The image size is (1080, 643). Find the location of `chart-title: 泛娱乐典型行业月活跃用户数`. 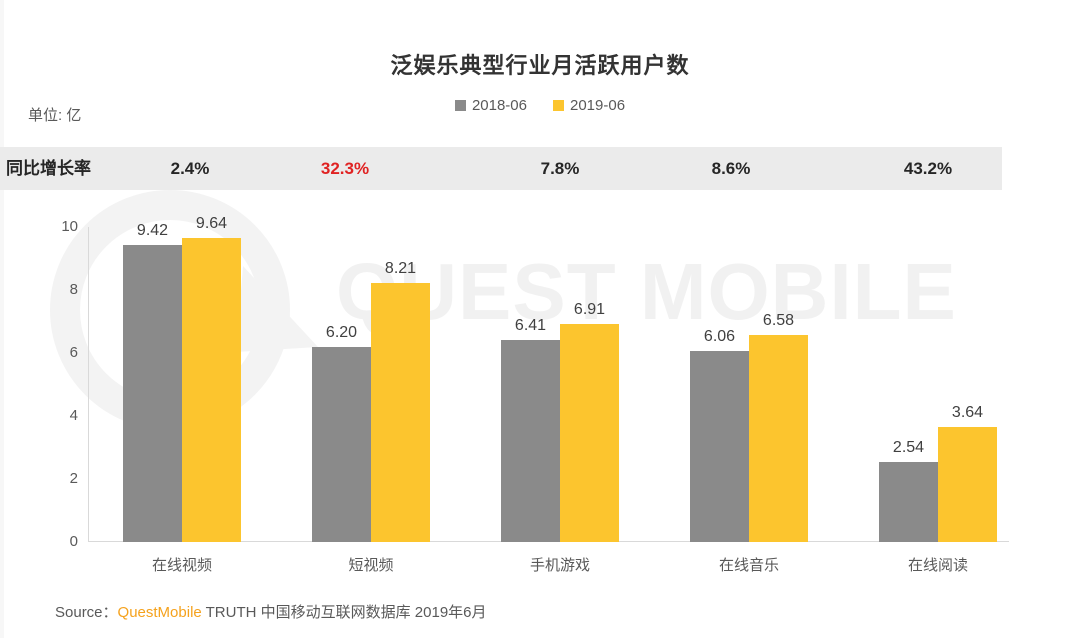

chart-title: 泛娱乐典型行业月活跃用户数 is located at coordinates (540, 65).